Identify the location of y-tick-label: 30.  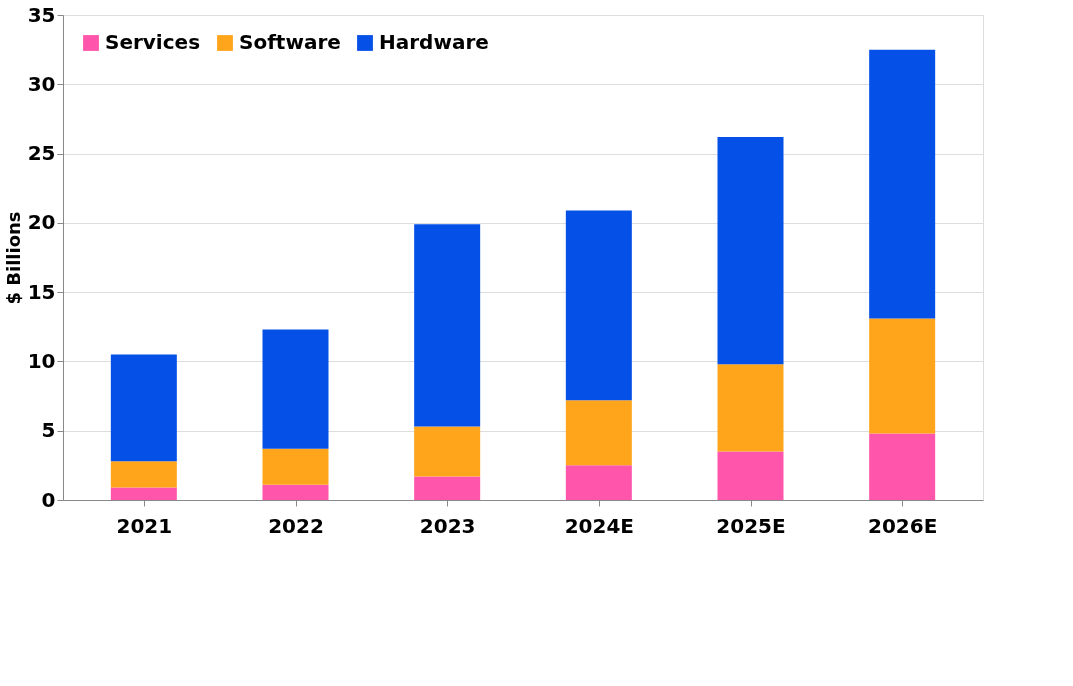
(41, 83).